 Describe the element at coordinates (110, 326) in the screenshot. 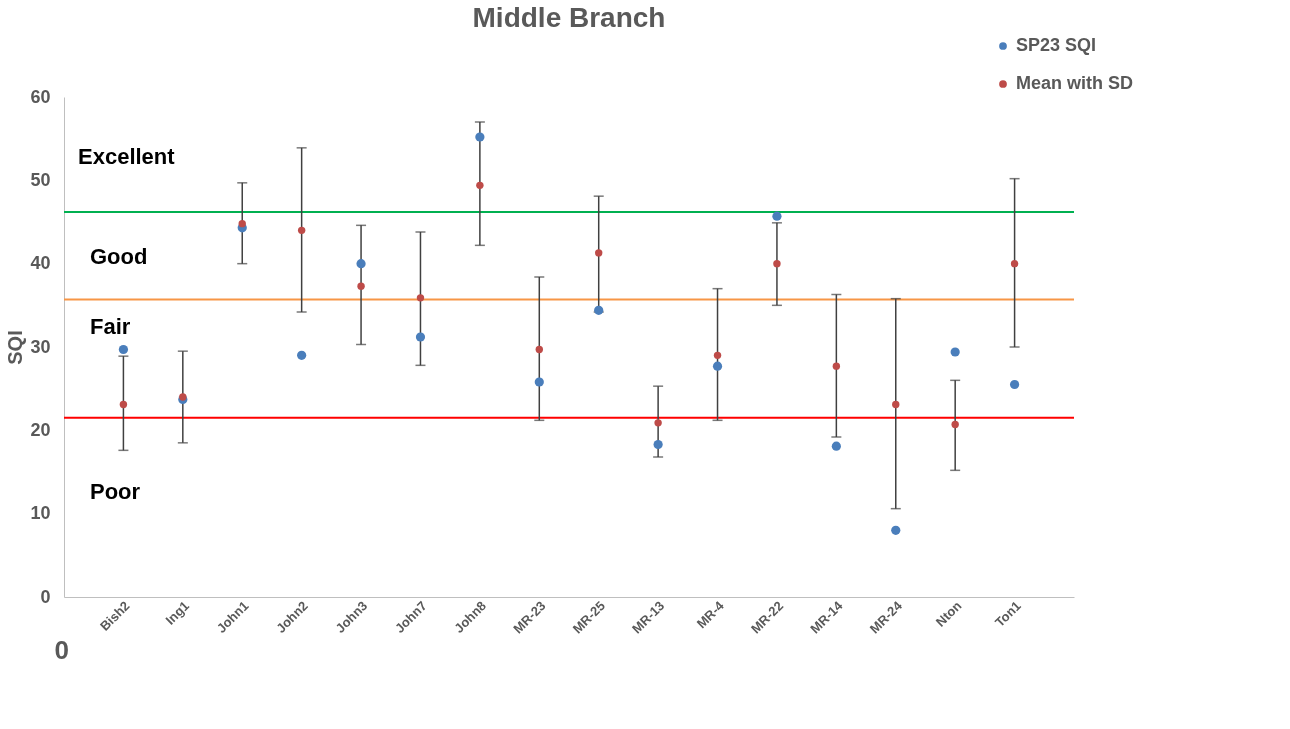

I see `annotation: Fair` at that location.